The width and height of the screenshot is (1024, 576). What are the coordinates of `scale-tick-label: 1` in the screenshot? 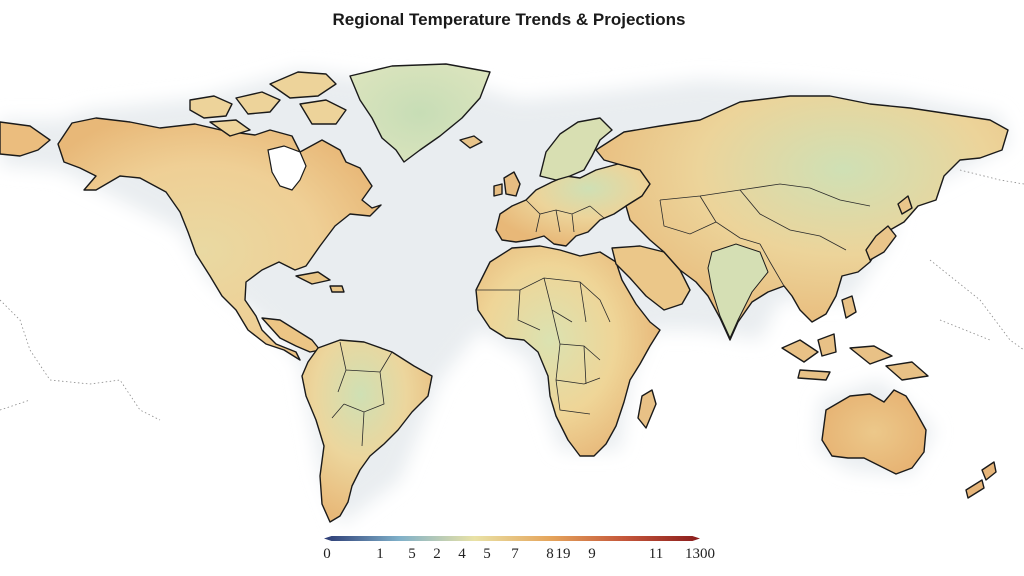 It's located at (380, 554).